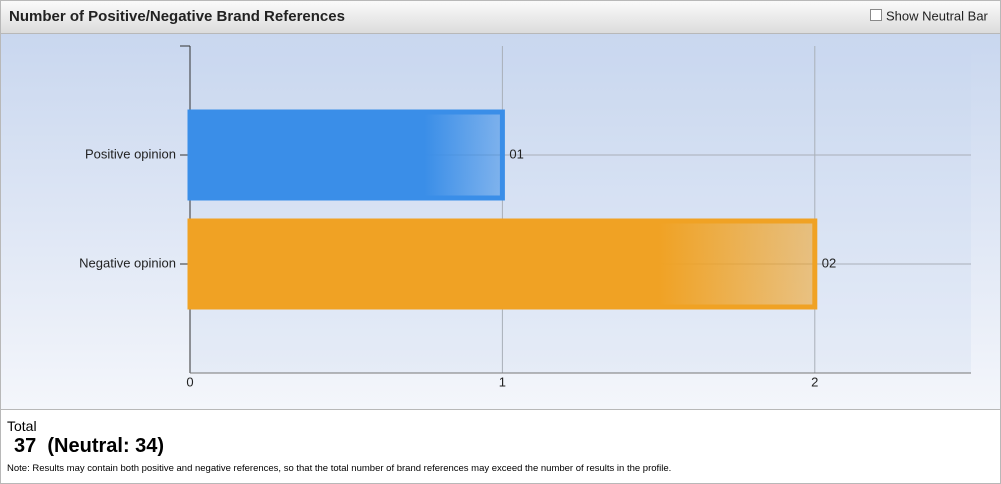  I want to click on value-label: 01, so click(516, 153).